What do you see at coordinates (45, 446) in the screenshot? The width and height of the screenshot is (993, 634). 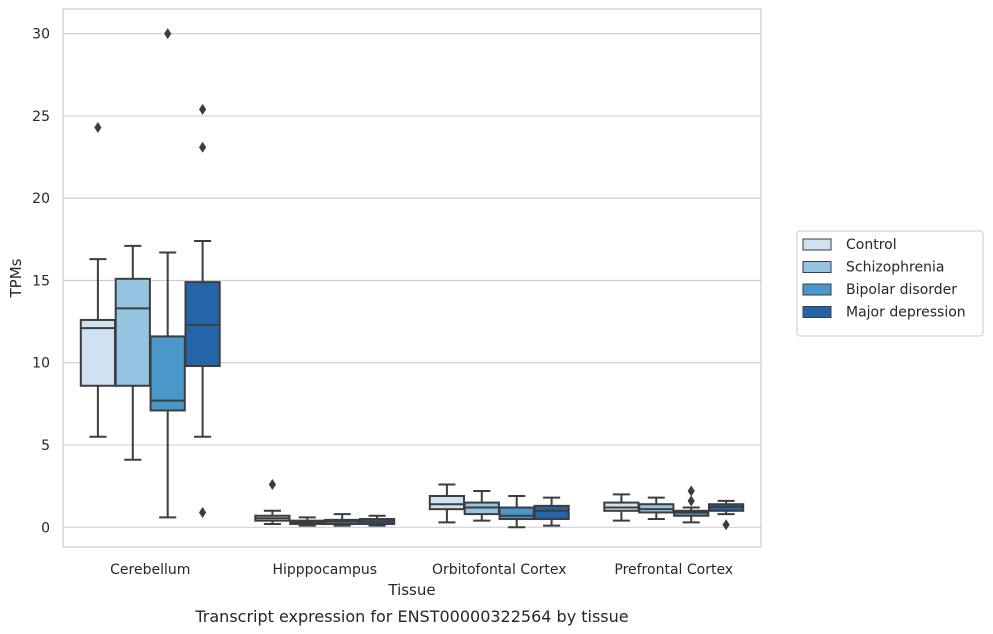 I see `y-tick-label: 5` at bounding box center [45, 446].